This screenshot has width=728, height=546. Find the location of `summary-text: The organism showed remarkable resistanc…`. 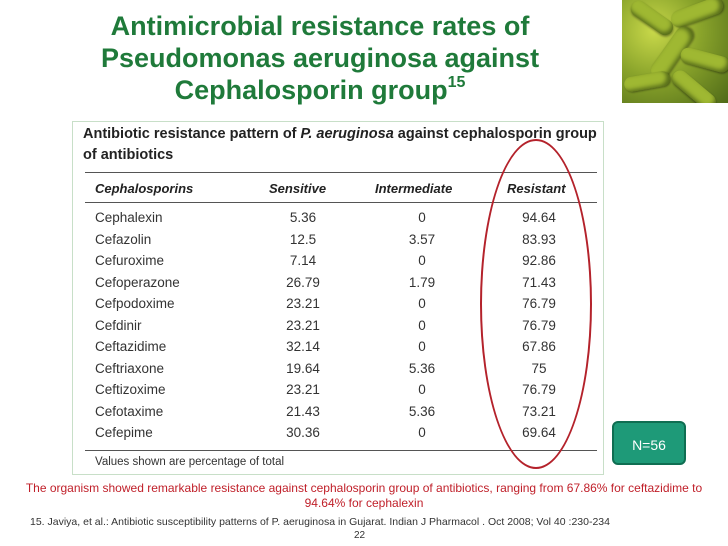

summary-text: The organism showed remarkable resistanc… is located at coordinates (364, 495).